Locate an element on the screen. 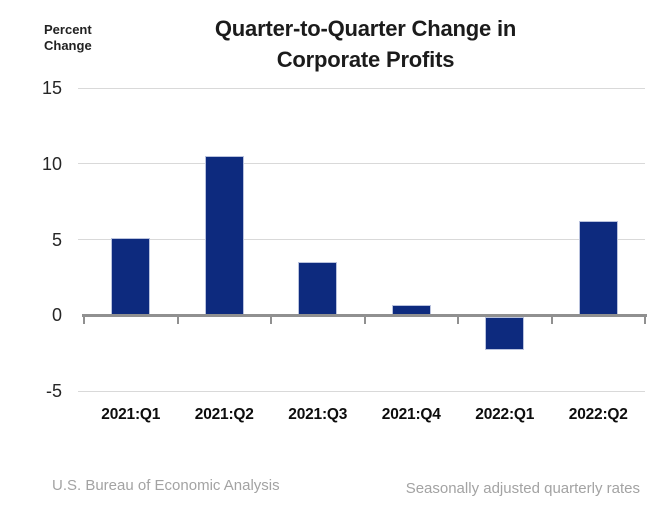 Image resolution: width=666 pixels, height=529 pixels. y-tick-label: 15 is located at coordinates (51, 88).